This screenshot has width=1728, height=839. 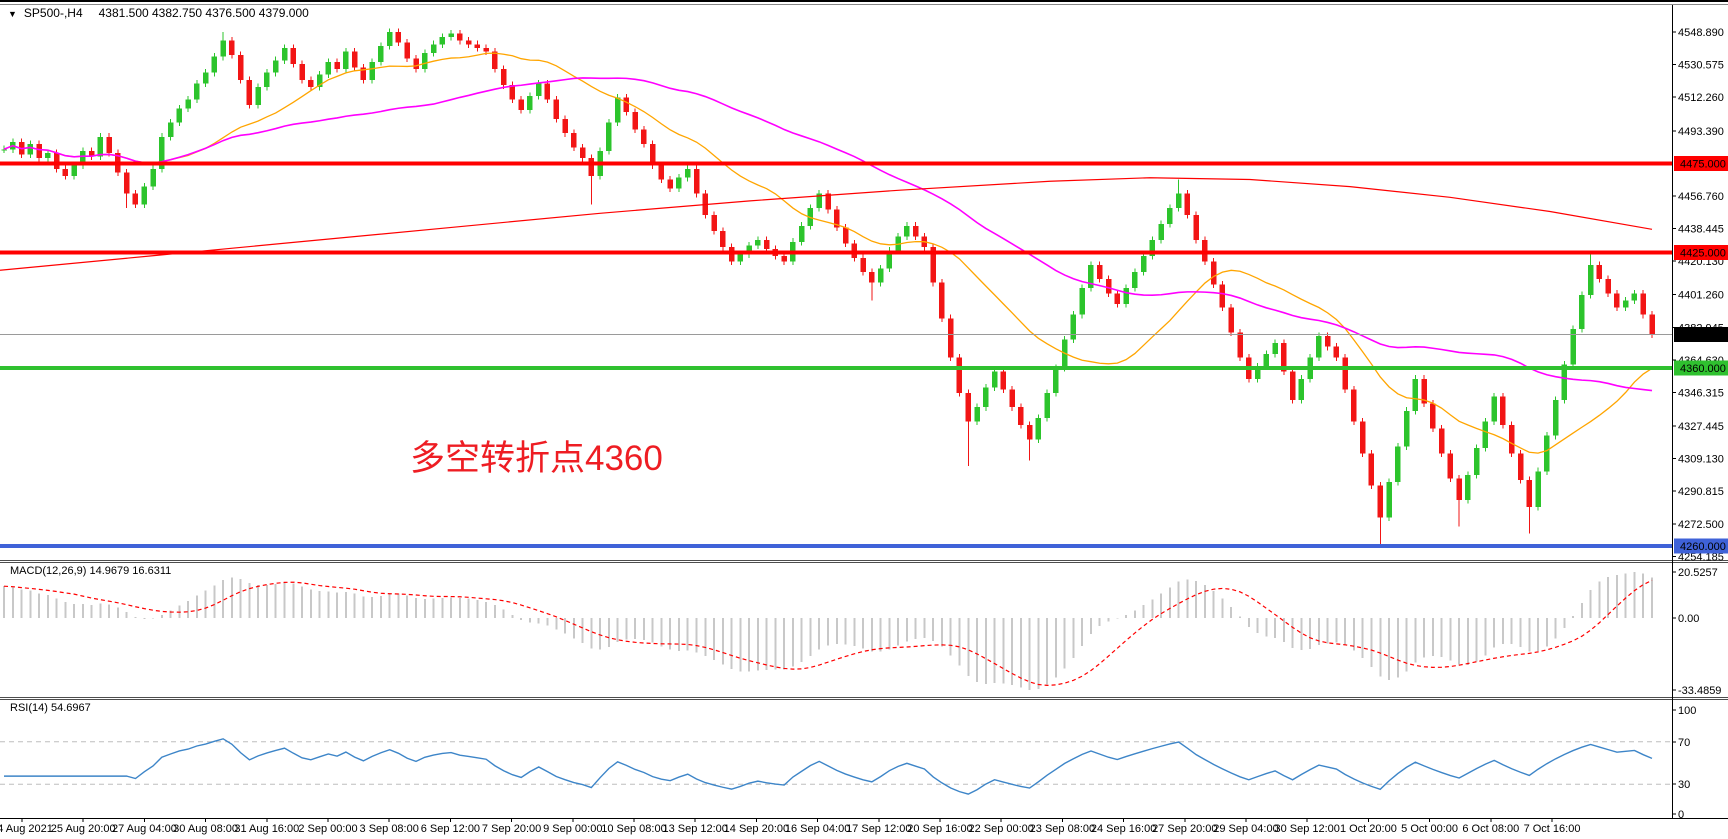 I want to click on ma-slow-line, so click(x=826, y=224).